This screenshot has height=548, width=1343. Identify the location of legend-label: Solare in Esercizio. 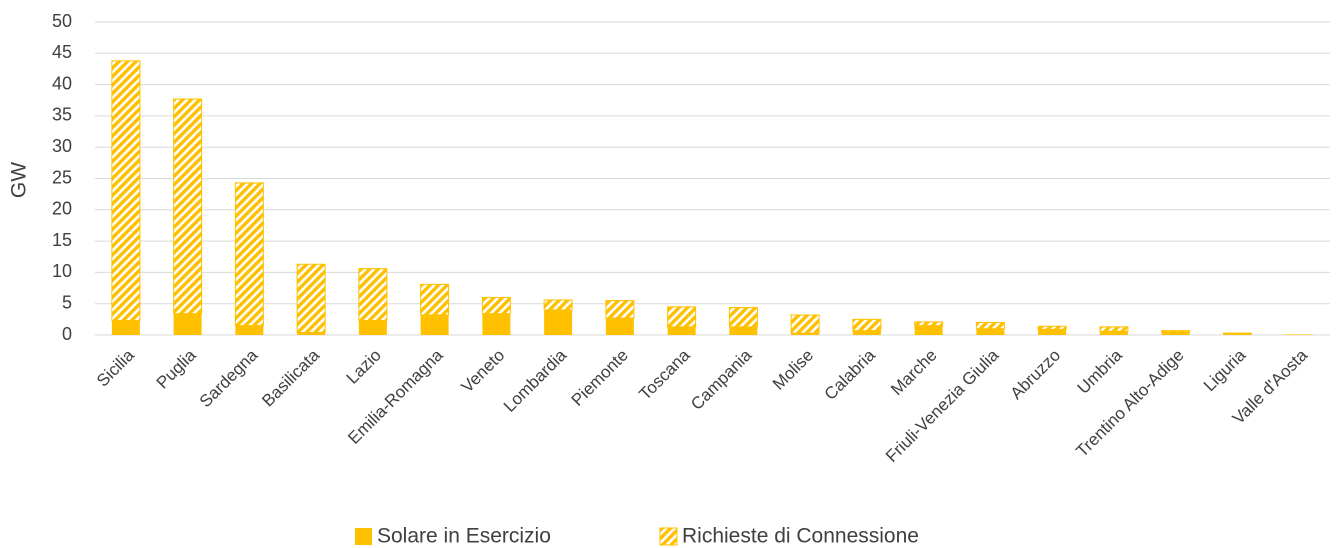
(464, 536).